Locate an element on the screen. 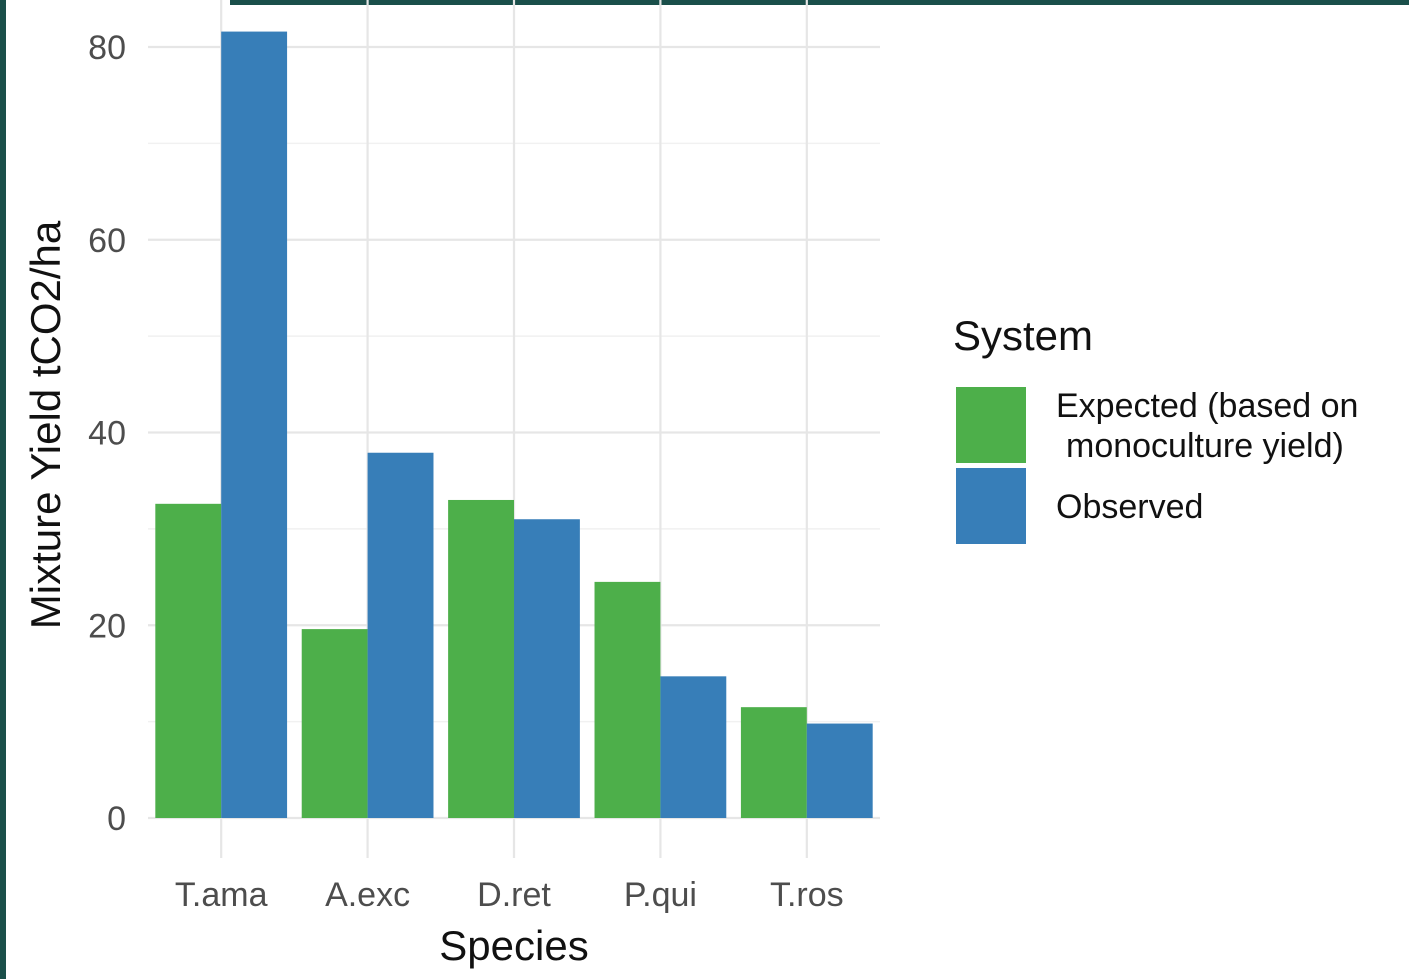 Image resolution: width=1409 pixels, height=979 pixels. x-axis-title: Species is located at coordinates (513, 945).